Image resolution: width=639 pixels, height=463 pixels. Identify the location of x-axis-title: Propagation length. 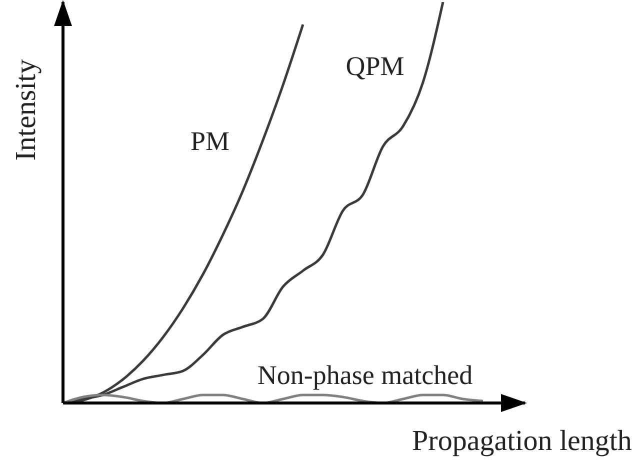
(522, 441).